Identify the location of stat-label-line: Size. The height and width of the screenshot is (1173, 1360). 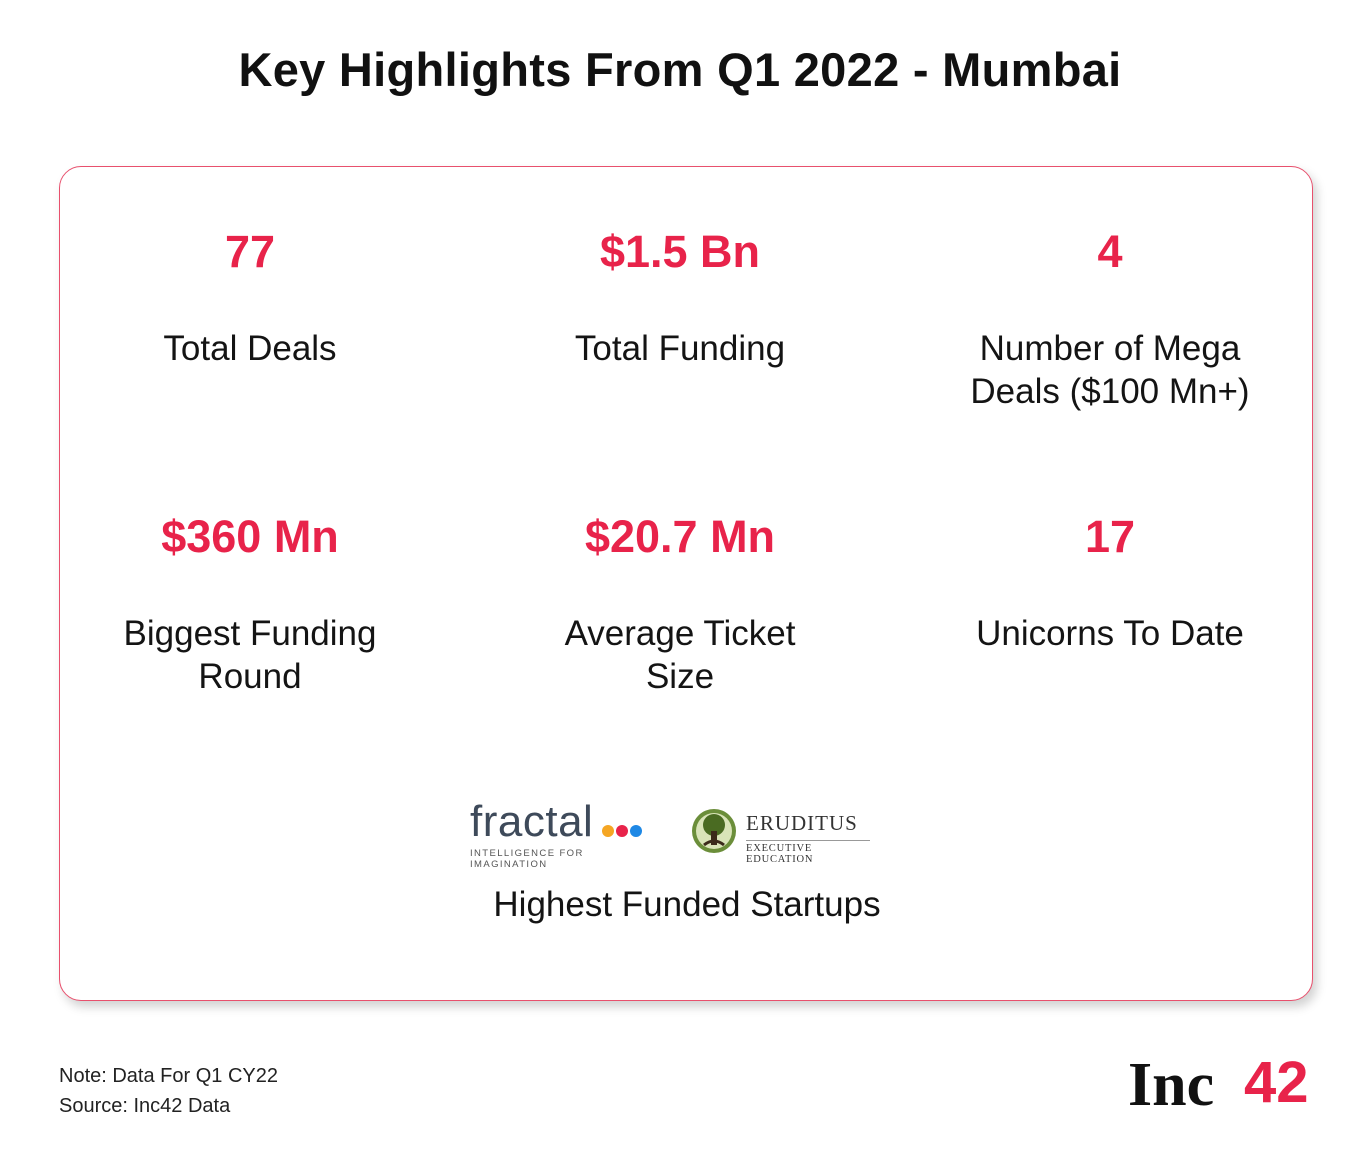
(680, 676).